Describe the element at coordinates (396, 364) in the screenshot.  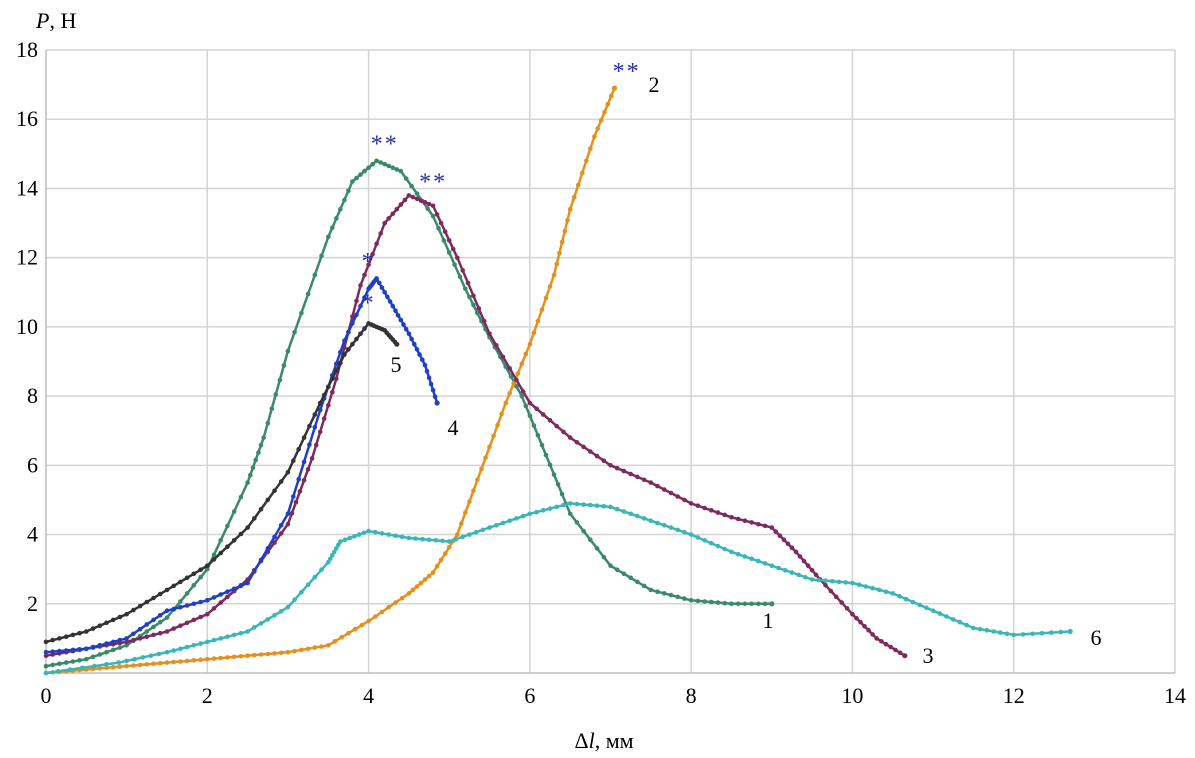
I see `curve-label-5: 5` at that location.